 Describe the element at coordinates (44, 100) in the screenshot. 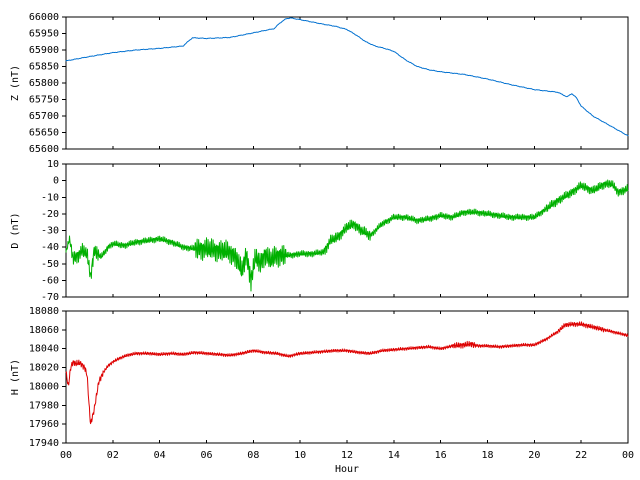

I see `y-tick-label: 65750` at that location.